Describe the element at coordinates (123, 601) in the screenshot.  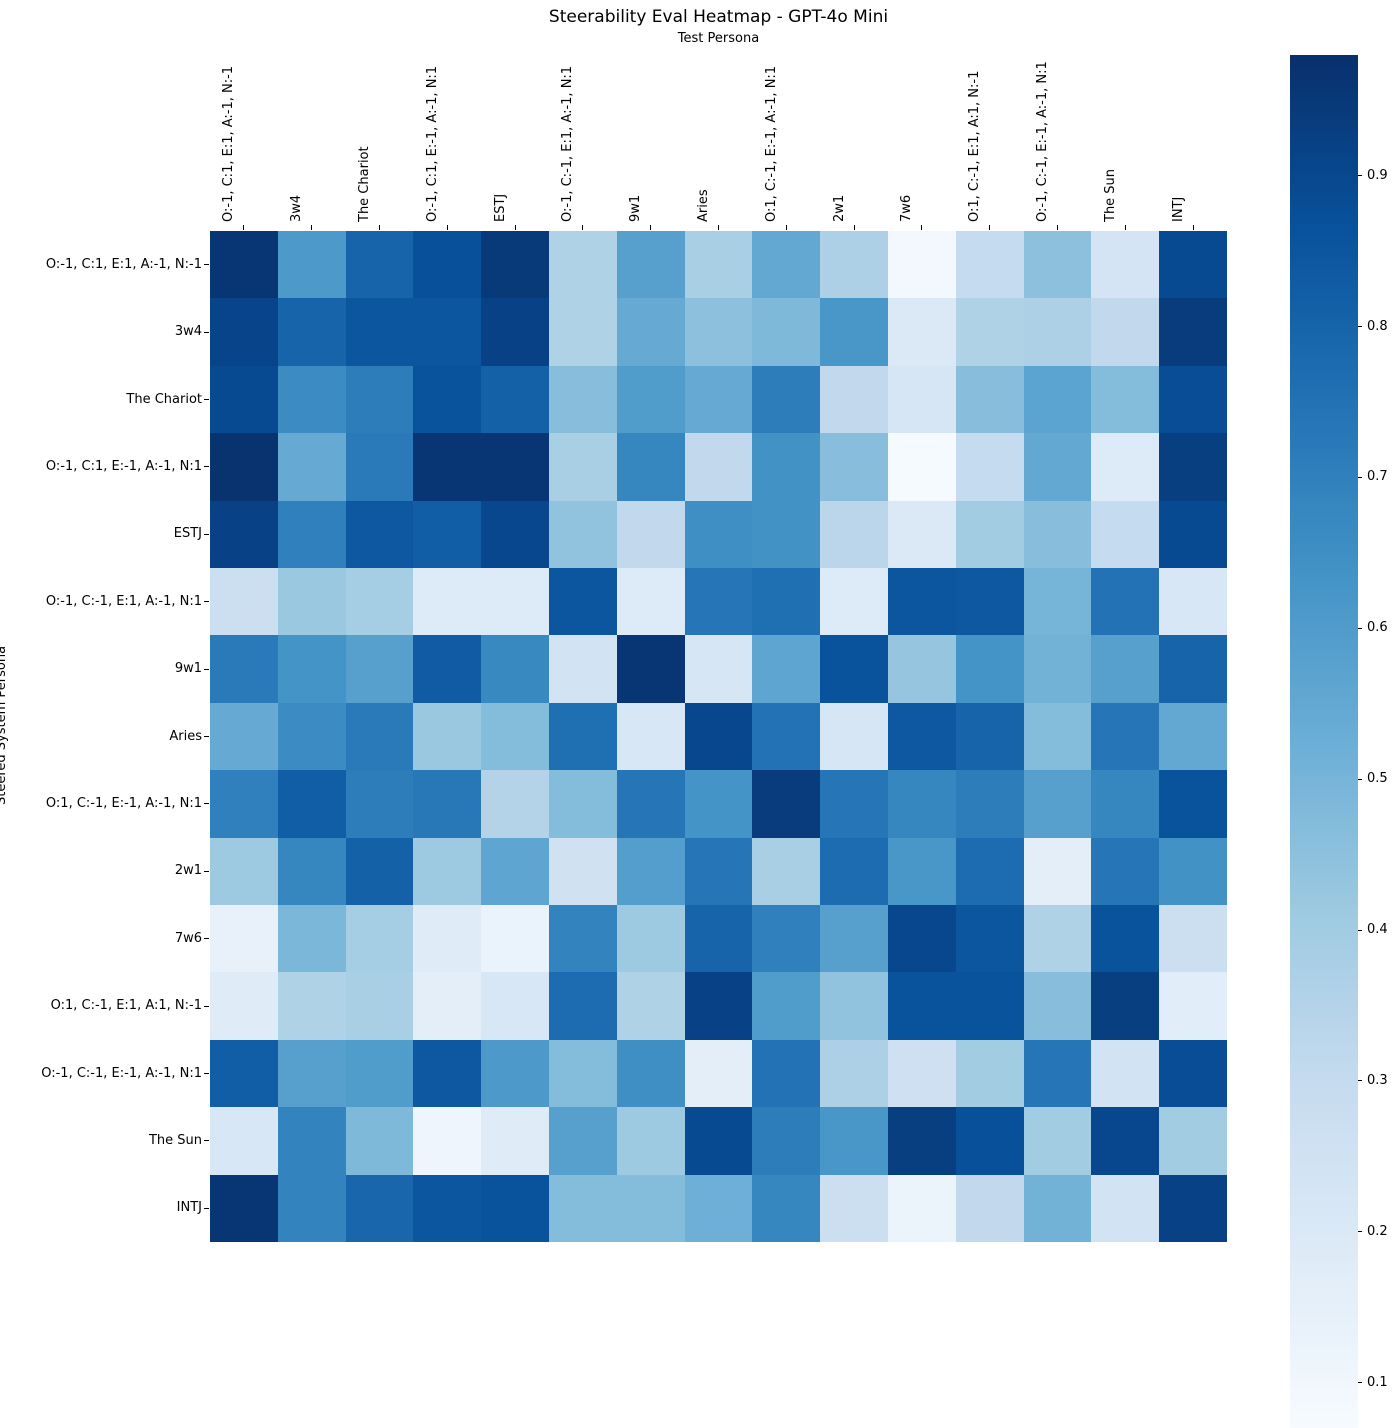
I see `y-tick-label: O:-1, C:-1, E:1, A:-1, N:1` at that location.